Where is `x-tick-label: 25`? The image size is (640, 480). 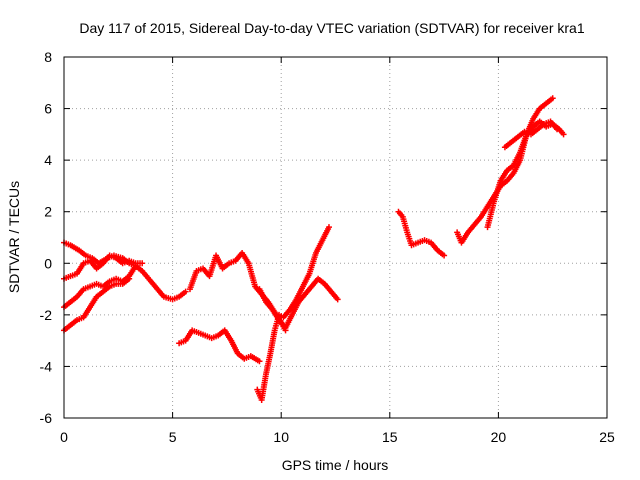 x-tick-label: 25 is located at coordinates (607, 437).